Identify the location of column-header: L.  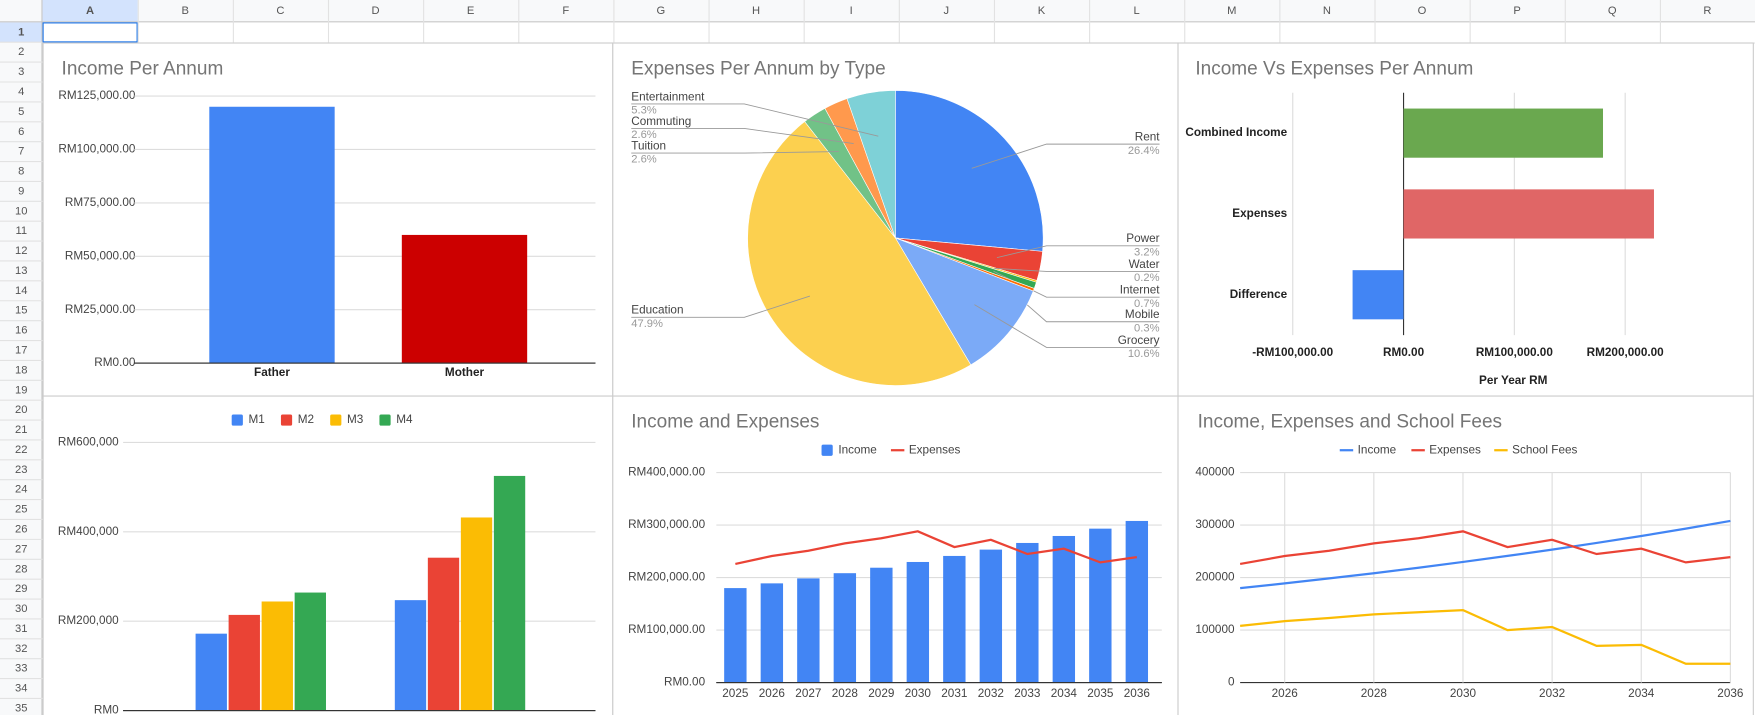
(1136, 11).